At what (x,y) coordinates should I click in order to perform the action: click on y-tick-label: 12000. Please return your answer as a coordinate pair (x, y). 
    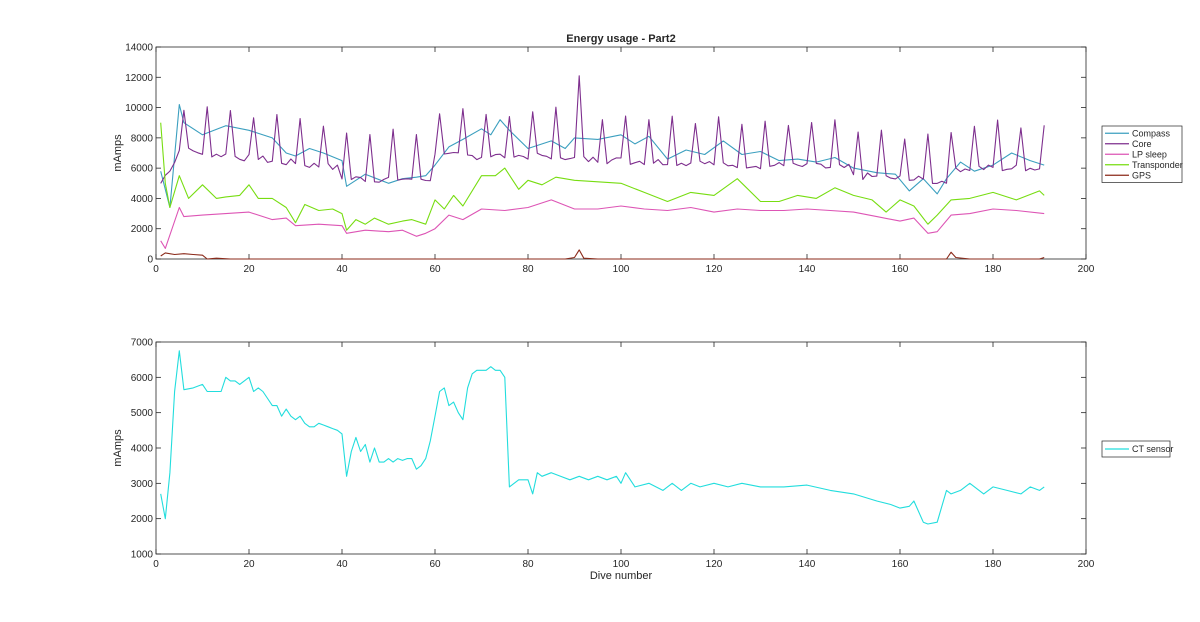
    Looking at the image, I should click on (139, 78).